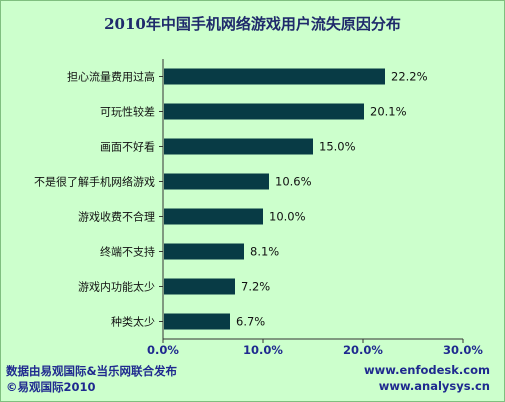 The image size is (505, 402). What do you see at coordinates (255, 287) in the screenshot?
I see `value-label: 7.2%` at bounding box center [255, 287].